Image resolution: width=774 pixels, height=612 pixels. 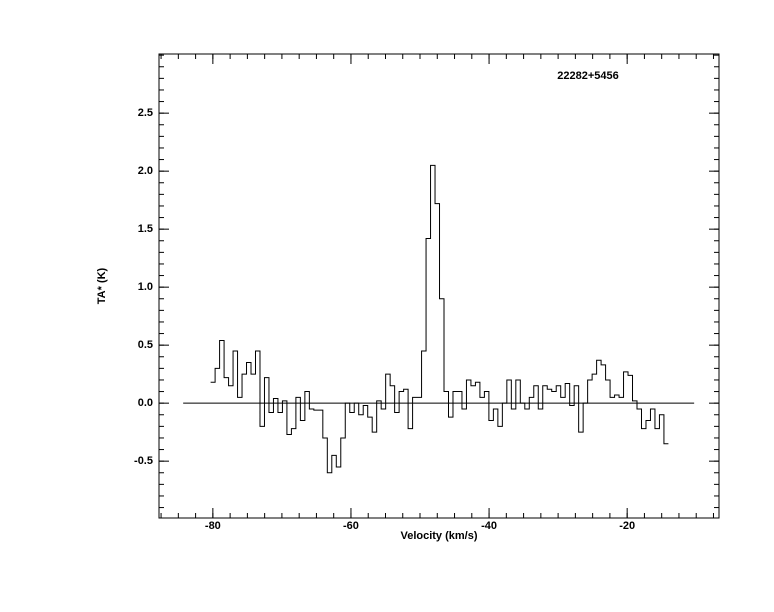 I want to click on y-tick-label: 1.5, so click(x=145, y=229).